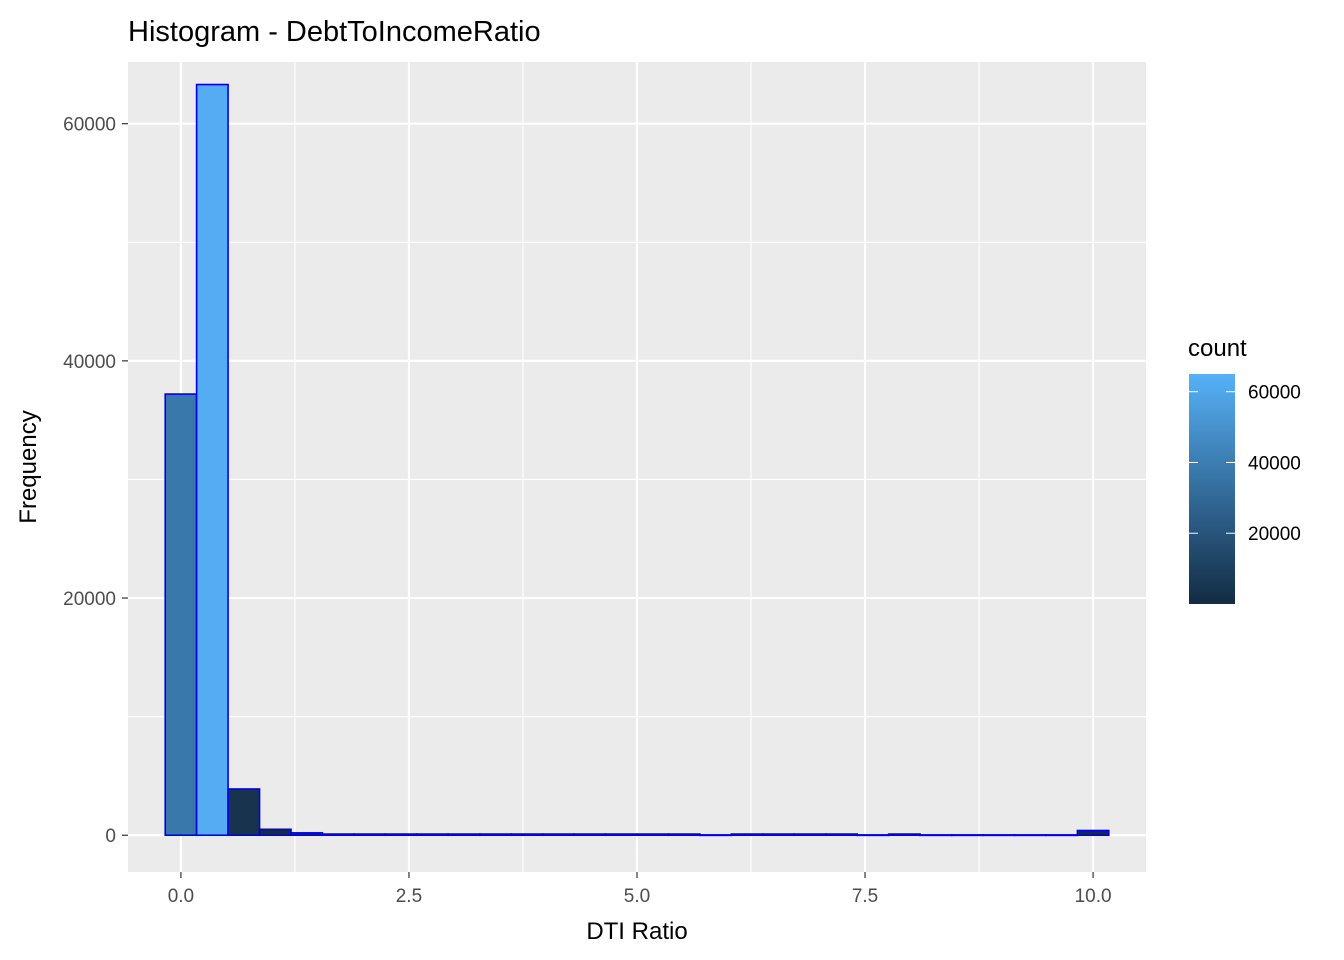 This screenshot has height=960, width=1344. Describe the element at coordinates (110, 836) in the screenshot. I see `y-tick-label: 0` at that location.